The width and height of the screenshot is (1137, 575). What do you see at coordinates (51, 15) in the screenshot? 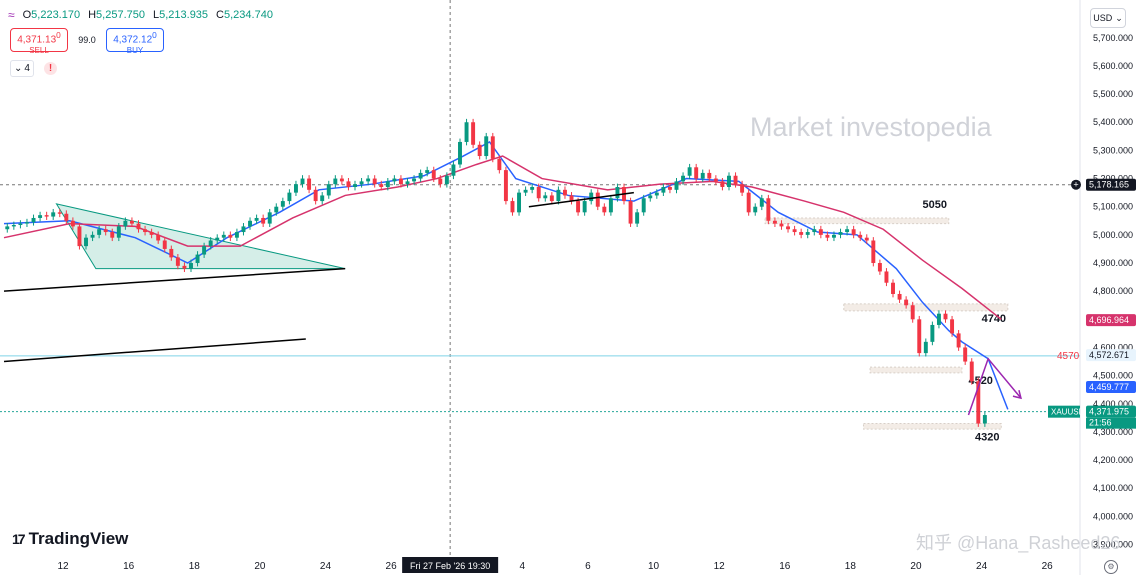
I see `ohlc-open: O5,223.170` at bounding box center [51, 15].